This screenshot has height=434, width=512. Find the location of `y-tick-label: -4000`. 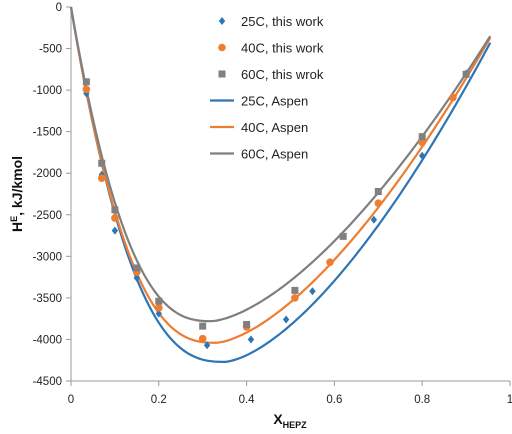

y-tick-label: -4000 is located at coordinates (47, 340).